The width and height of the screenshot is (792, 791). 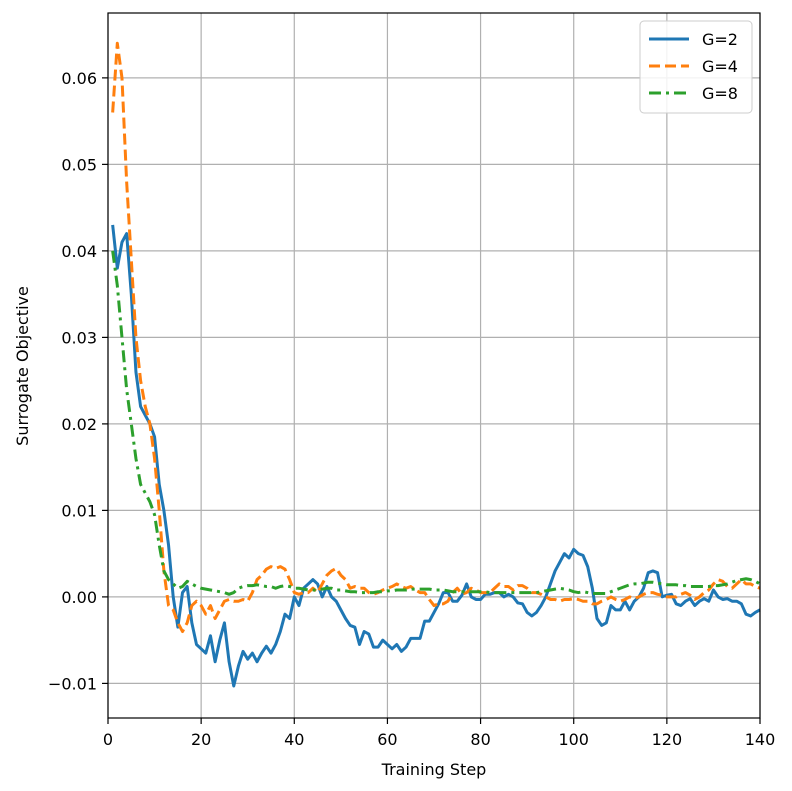 I want to click on x-tick-label: 20, so click(x=201, y=739).